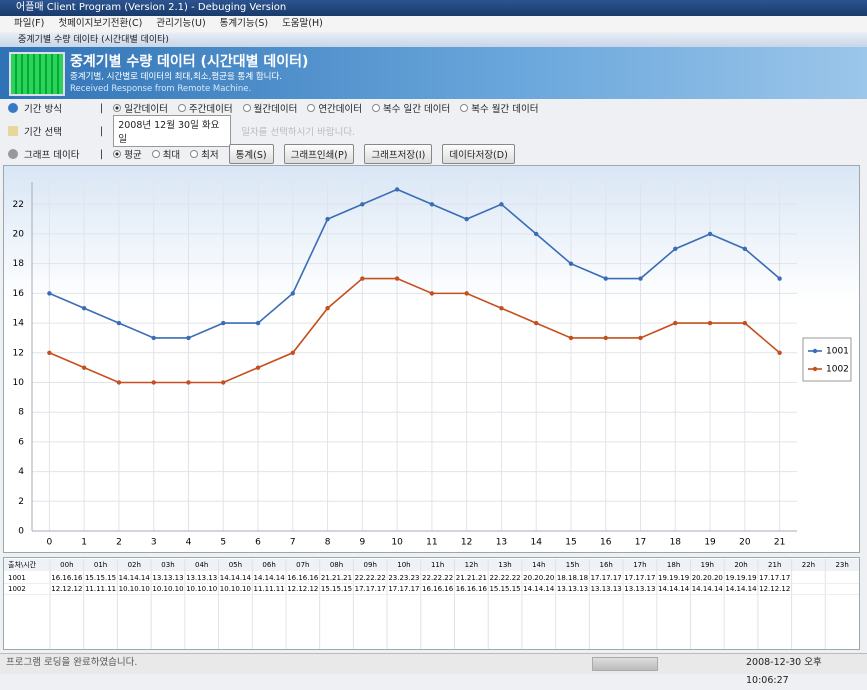  What do you see at coordinates (189, 62) in the screenshot?
I see `header-title: 중계기별 수량 데이터 (시간대별 데이터)` at bounding box center [189, 62].